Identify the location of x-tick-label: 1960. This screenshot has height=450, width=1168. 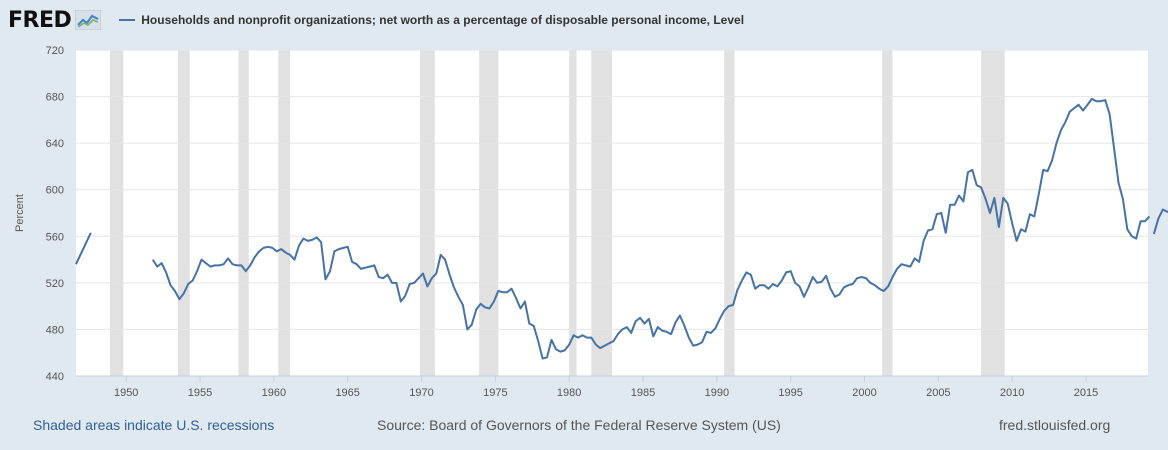
(274, 393).